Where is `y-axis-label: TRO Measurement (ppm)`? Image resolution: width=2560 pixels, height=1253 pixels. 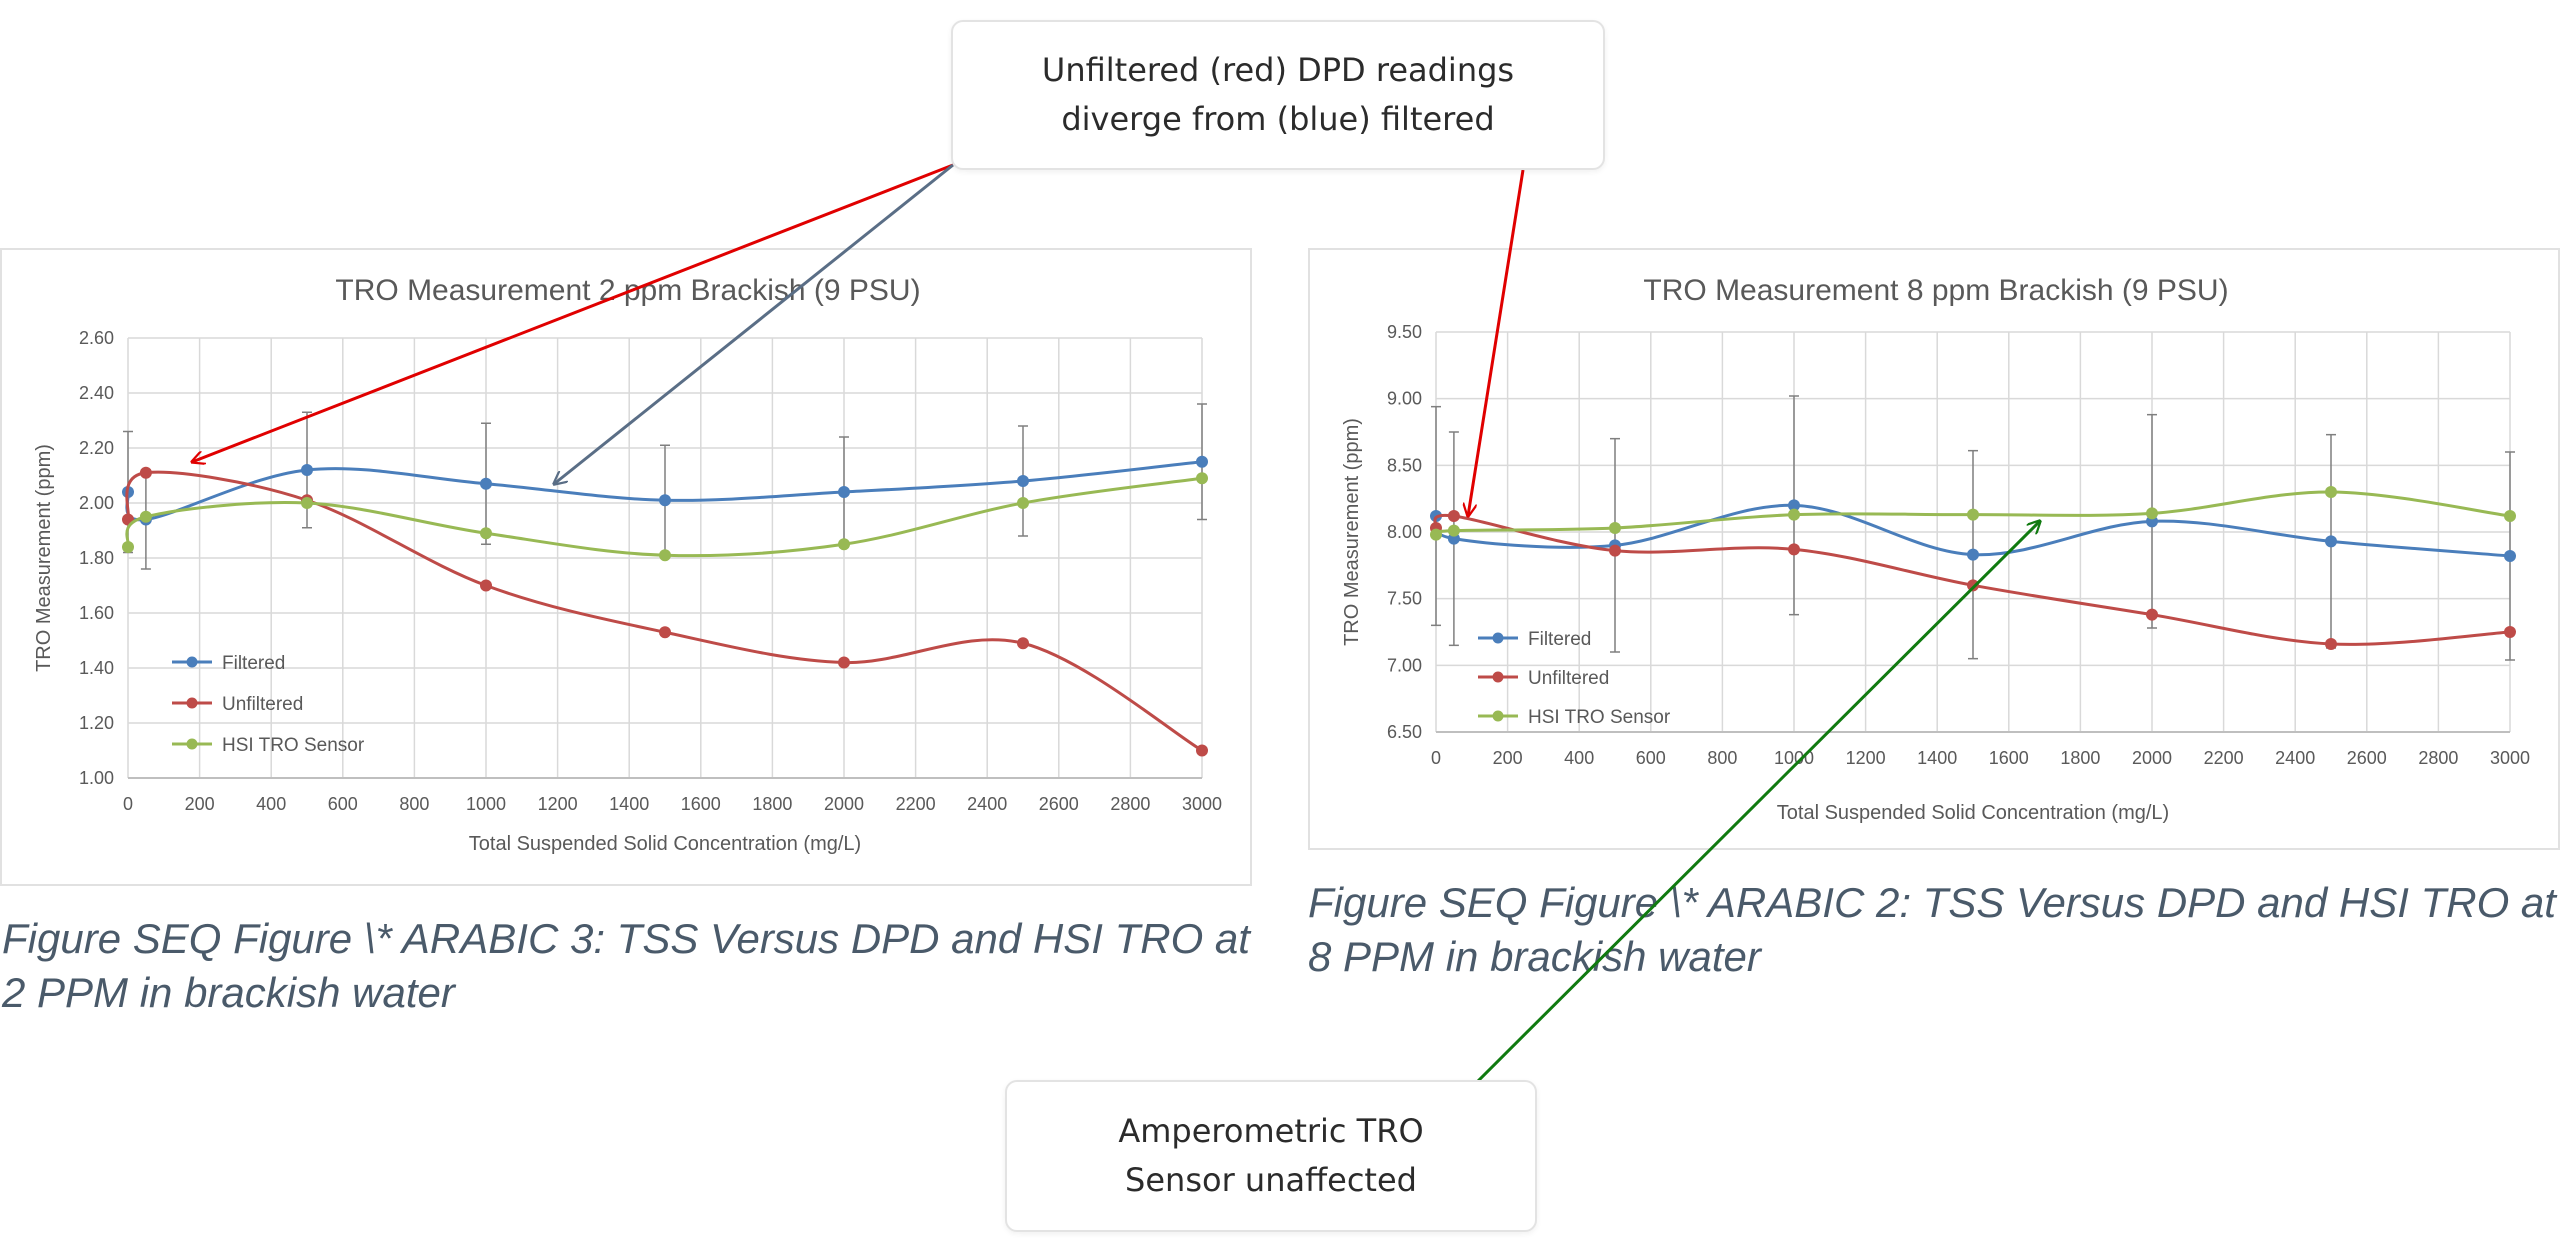
y-axis-label: TRO Measurement (ppm) is located at coordinates (44, 558).